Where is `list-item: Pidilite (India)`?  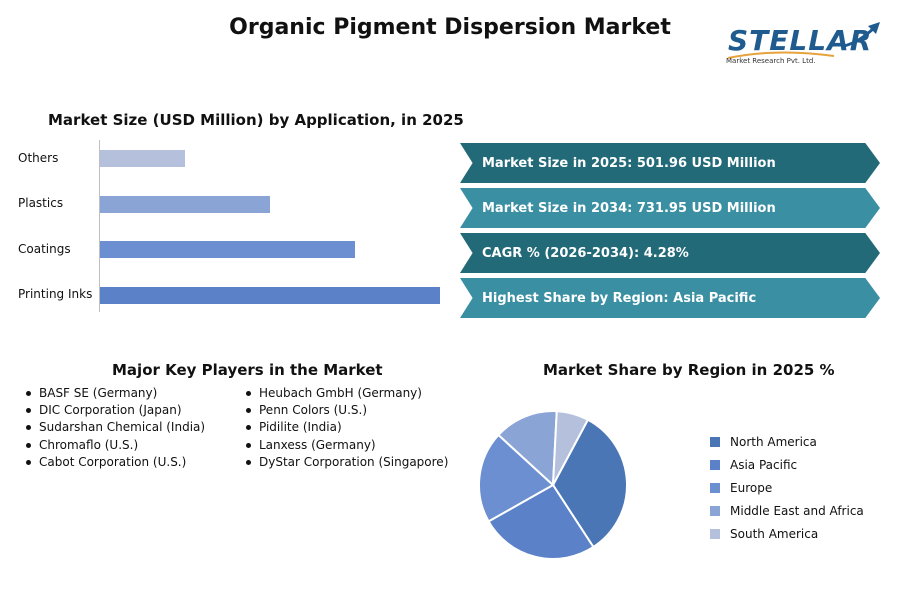 list-item: Pidilite (India) is located at coordinates (346, 427).